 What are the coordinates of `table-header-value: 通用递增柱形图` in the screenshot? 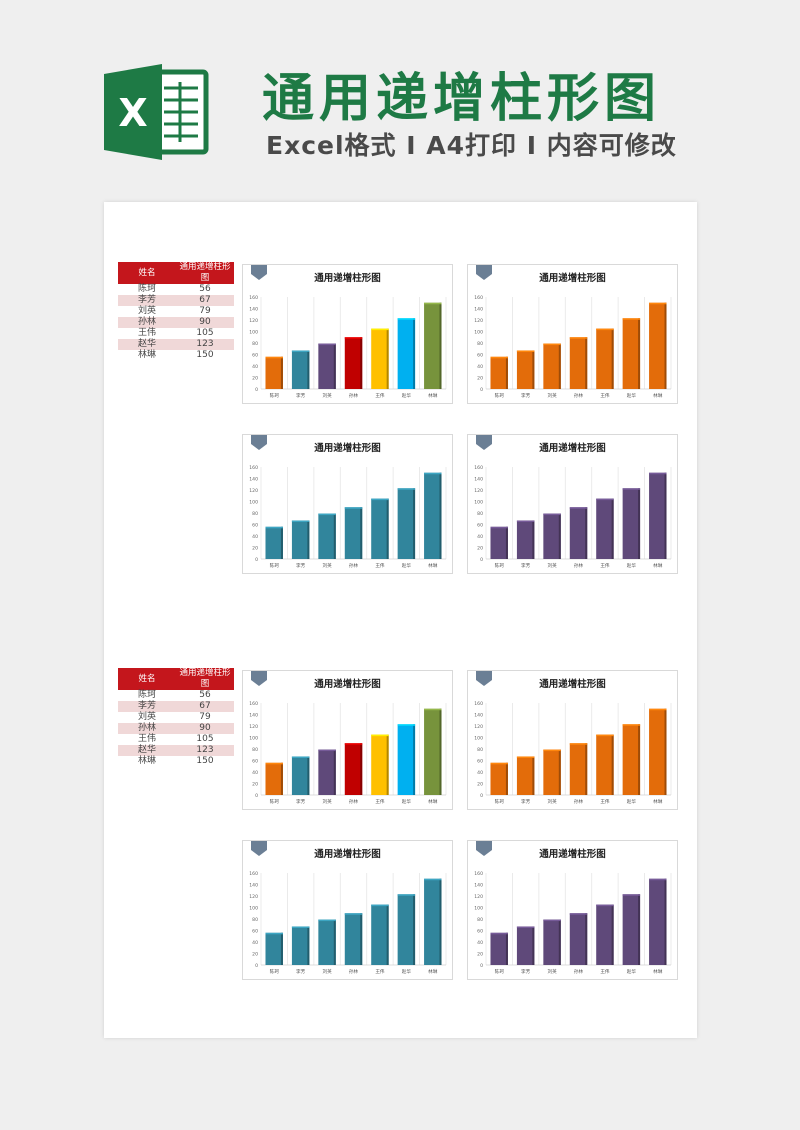 It's located at (205, 679).